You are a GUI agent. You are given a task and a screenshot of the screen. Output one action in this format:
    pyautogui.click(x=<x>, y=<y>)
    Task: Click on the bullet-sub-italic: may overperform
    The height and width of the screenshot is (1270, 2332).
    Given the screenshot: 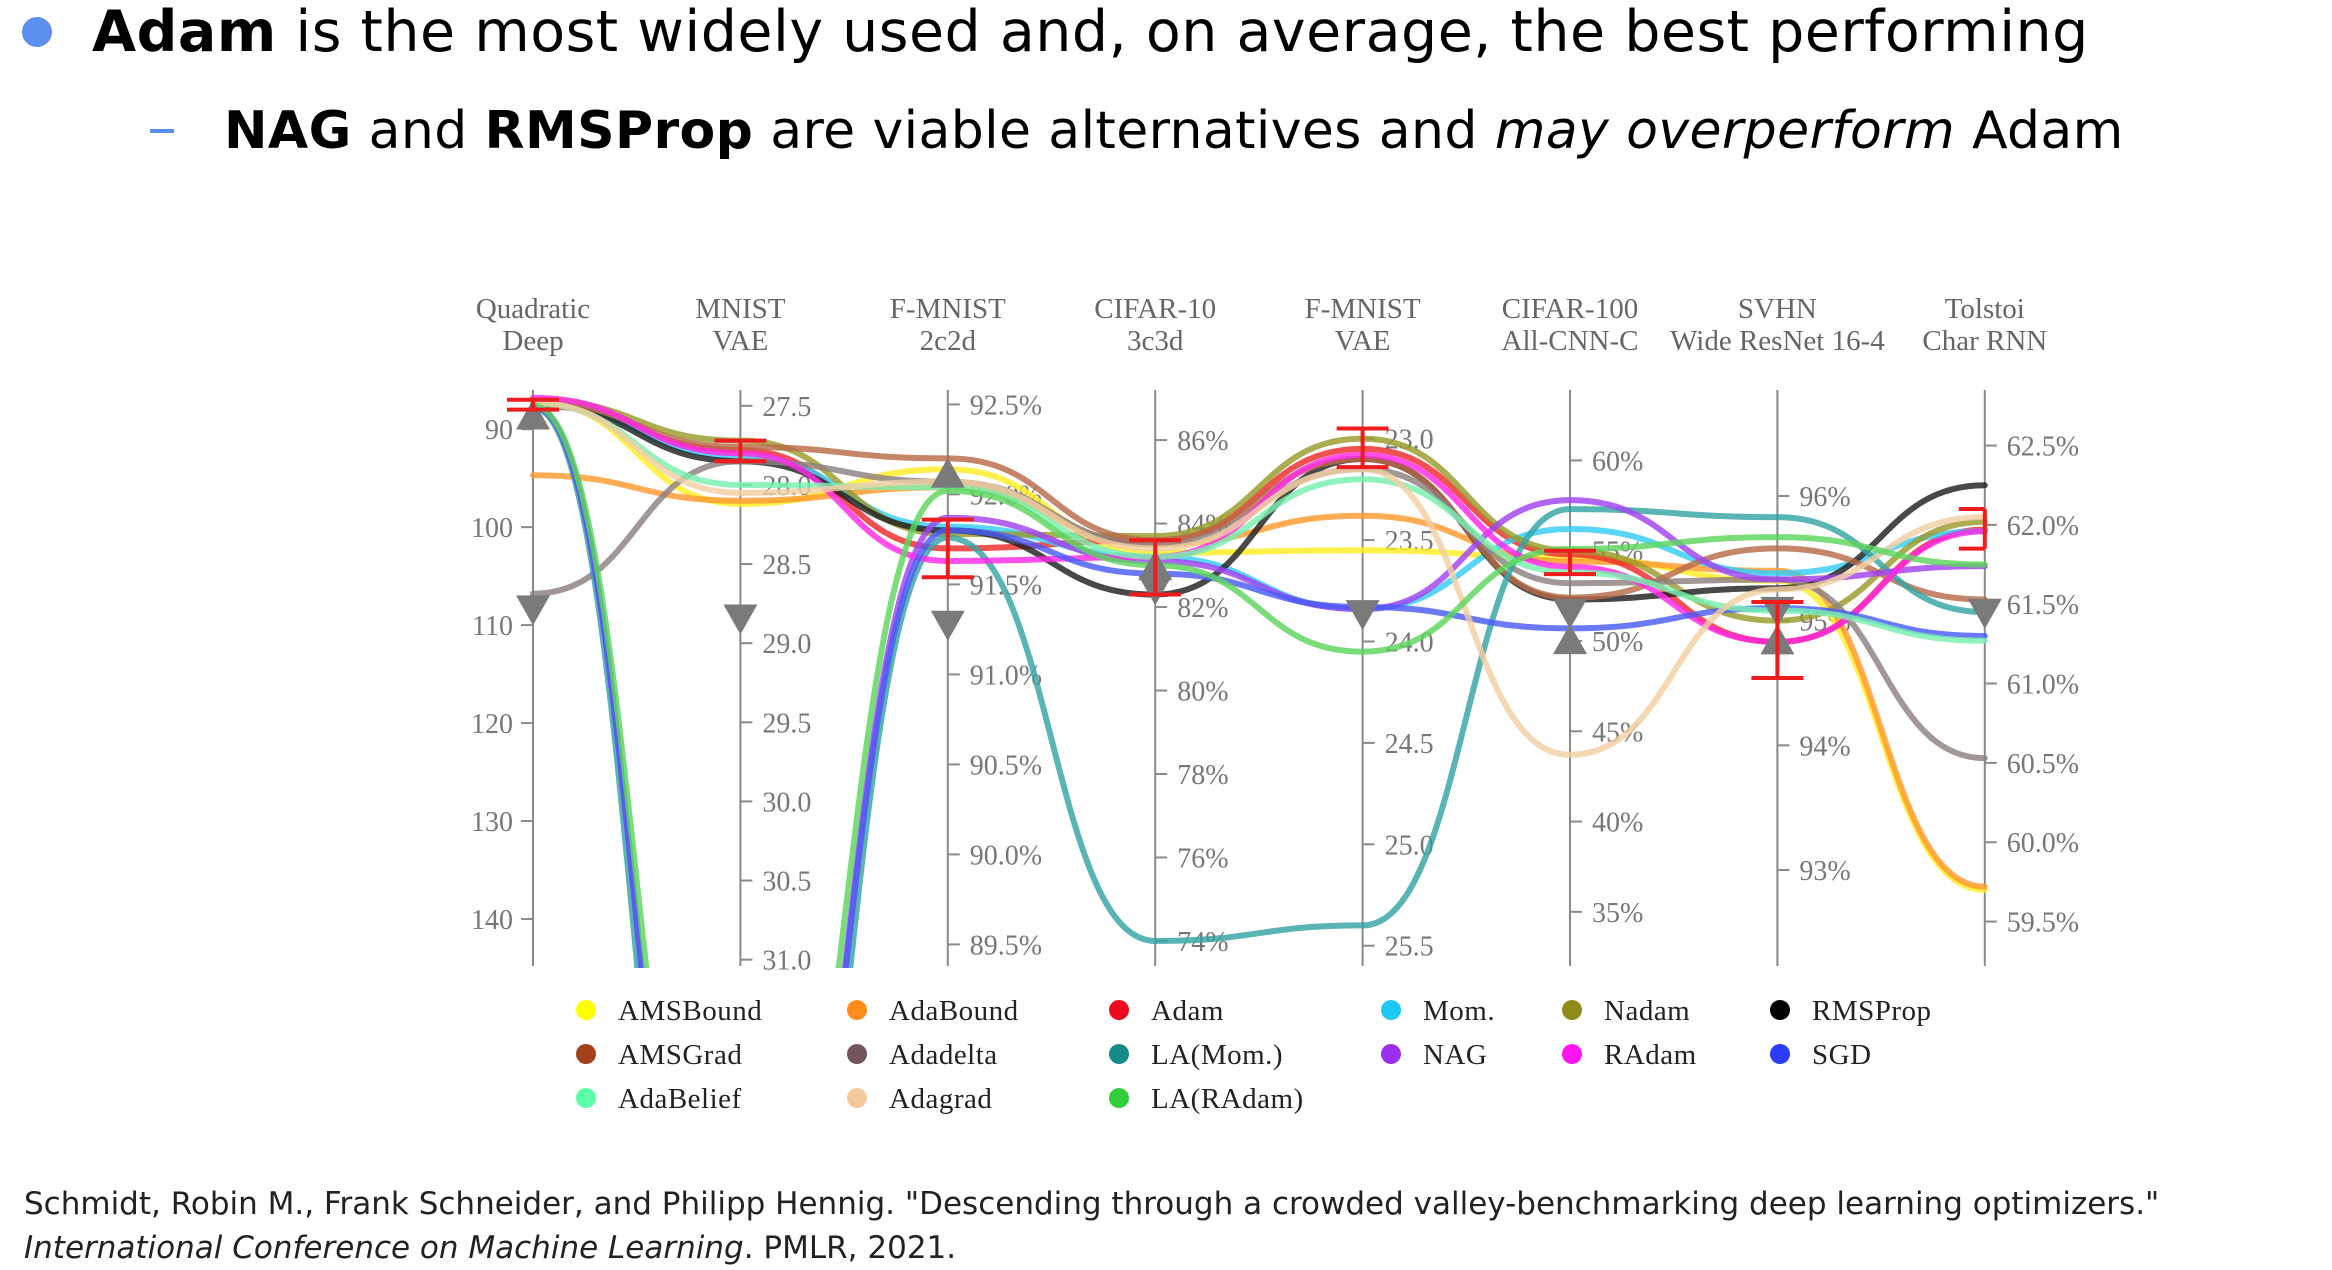 What is the action you would take?
    pyautogui.click(x=1725, y=131)
    